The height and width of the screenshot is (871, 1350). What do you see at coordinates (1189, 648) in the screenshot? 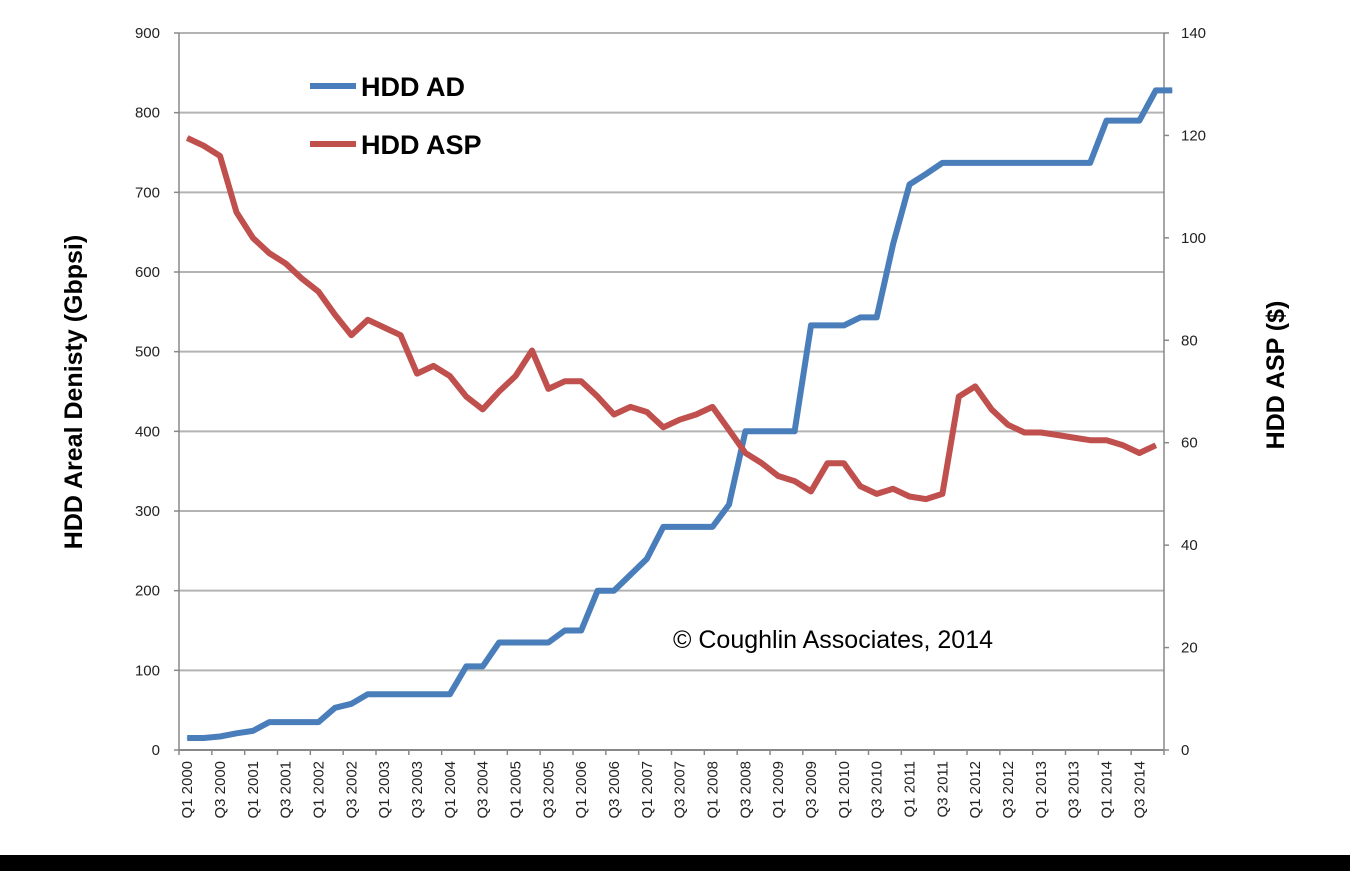
I see `y-right-tick-label: 20` at bounding box center [1189, 648].